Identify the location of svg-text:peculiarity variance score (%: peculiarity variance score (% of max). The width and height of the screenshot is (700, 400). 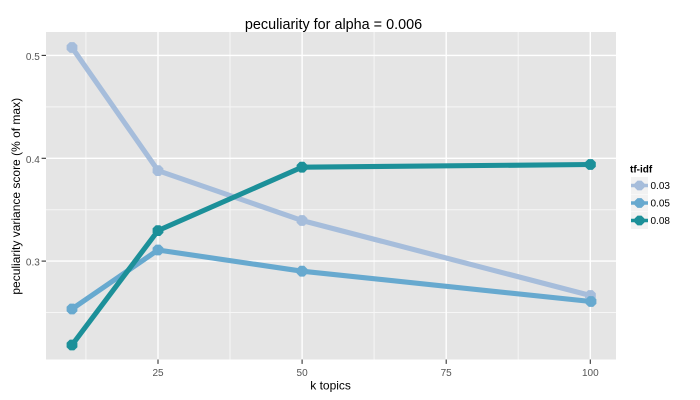
(16, 196).